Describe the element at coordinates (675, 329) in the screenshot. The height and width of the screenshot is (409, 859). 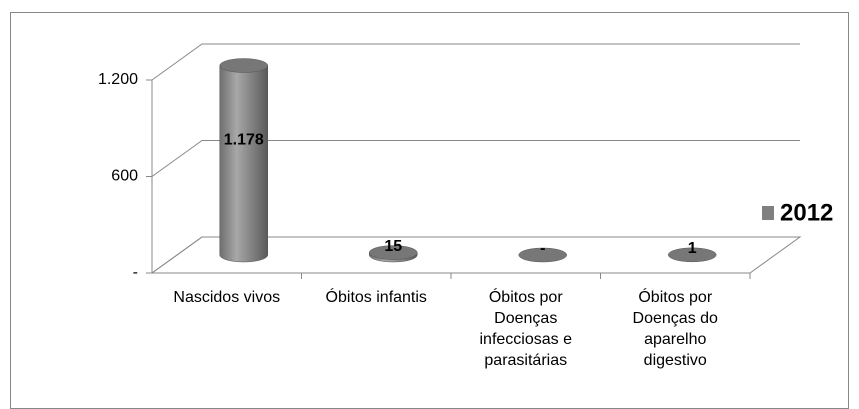
I see `x-tick-label: Óbitos por Doenças do aparelho digestivo` at that location.